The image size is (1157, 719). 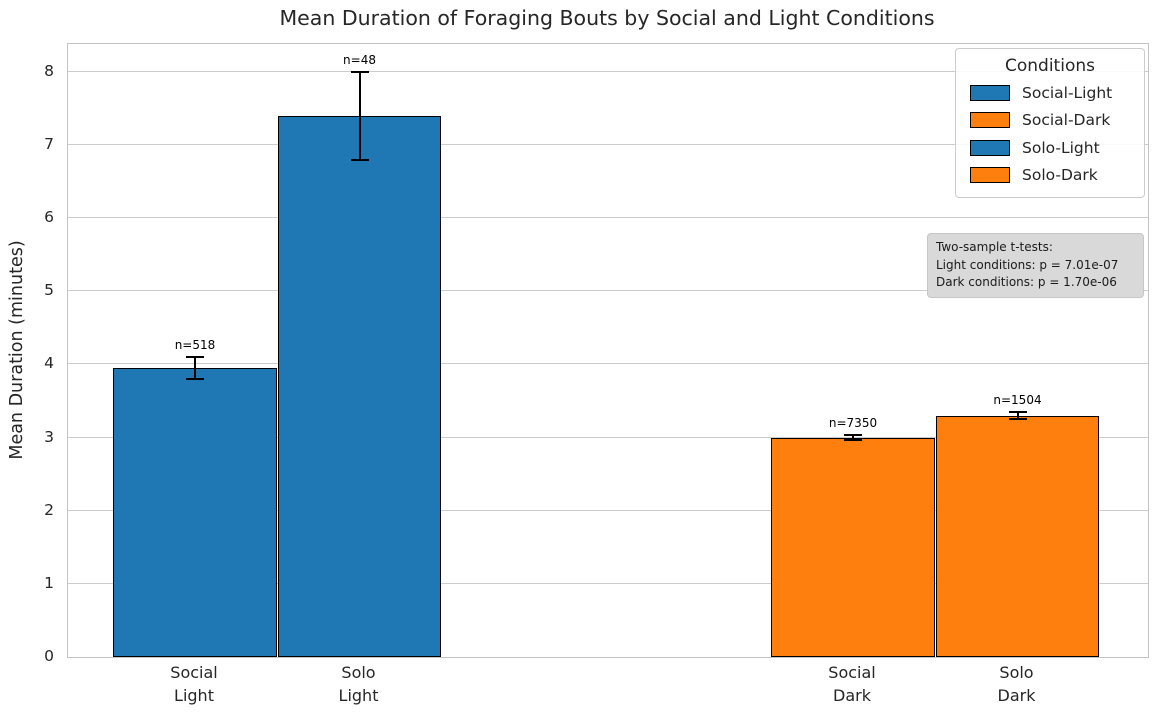 I want to click on y-tick-label: 3, so click(x=49, y=436).